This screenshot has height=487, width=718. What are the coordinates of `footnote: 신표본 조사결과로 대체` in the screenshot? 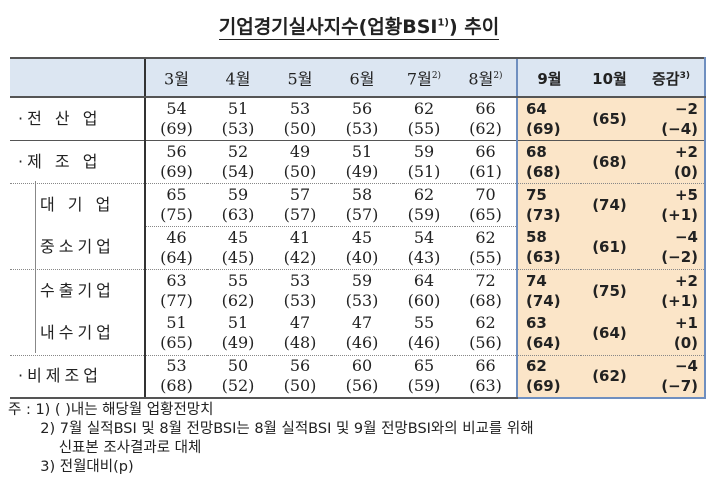 It's located at (105, 448).